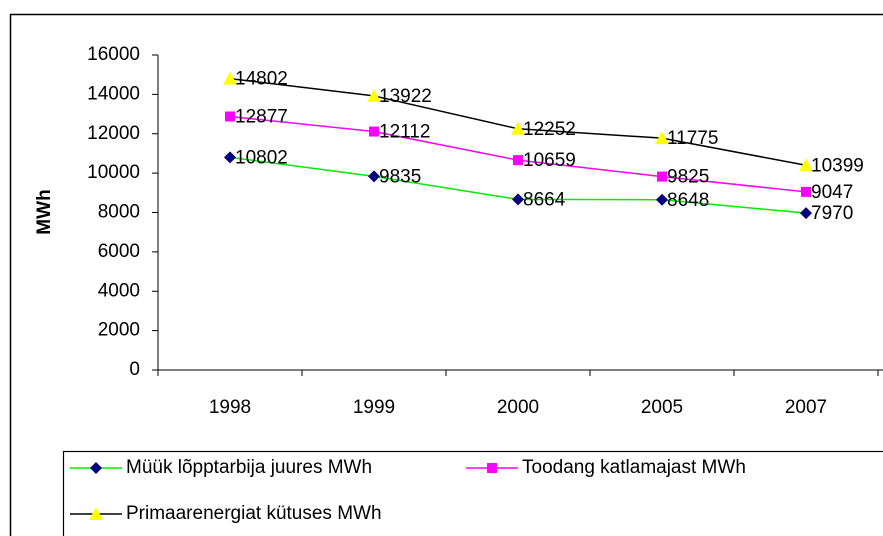 The width and height of the screenshot is (883, 536). Describe the element at coordinates (544, 199) in the screenshot. I see `data-label: 8664` at that location.